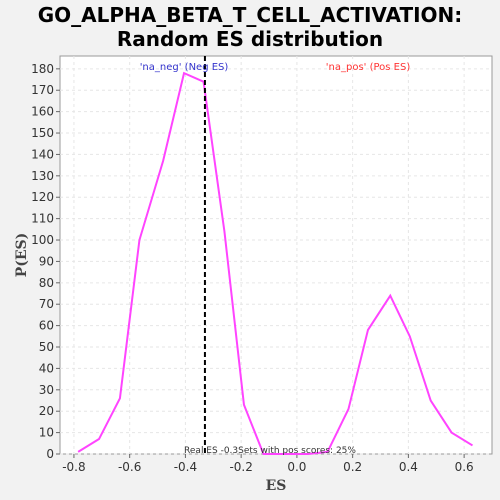  I want to click on x-tick-label: 0.6, so click(464, 467).